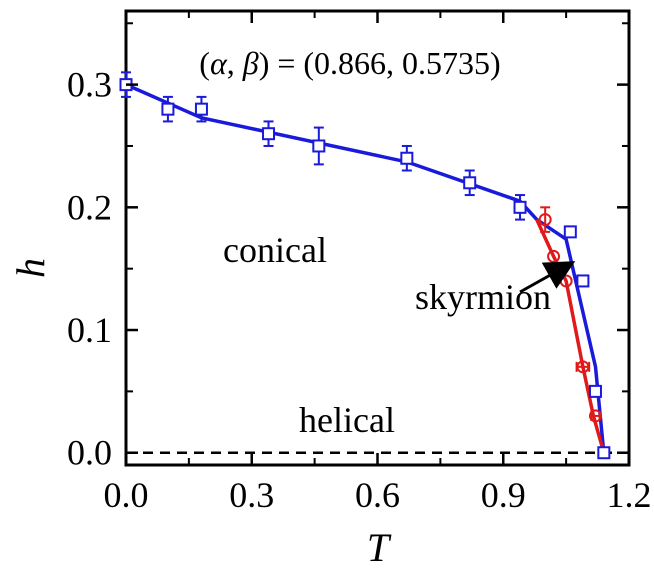 Image resolution: width=654 pixels, height=573 pixels. What do you see at coordinates (30, 268) in the screenshot?
I see `y-axis-title: h` at bounding box center [30, 268].